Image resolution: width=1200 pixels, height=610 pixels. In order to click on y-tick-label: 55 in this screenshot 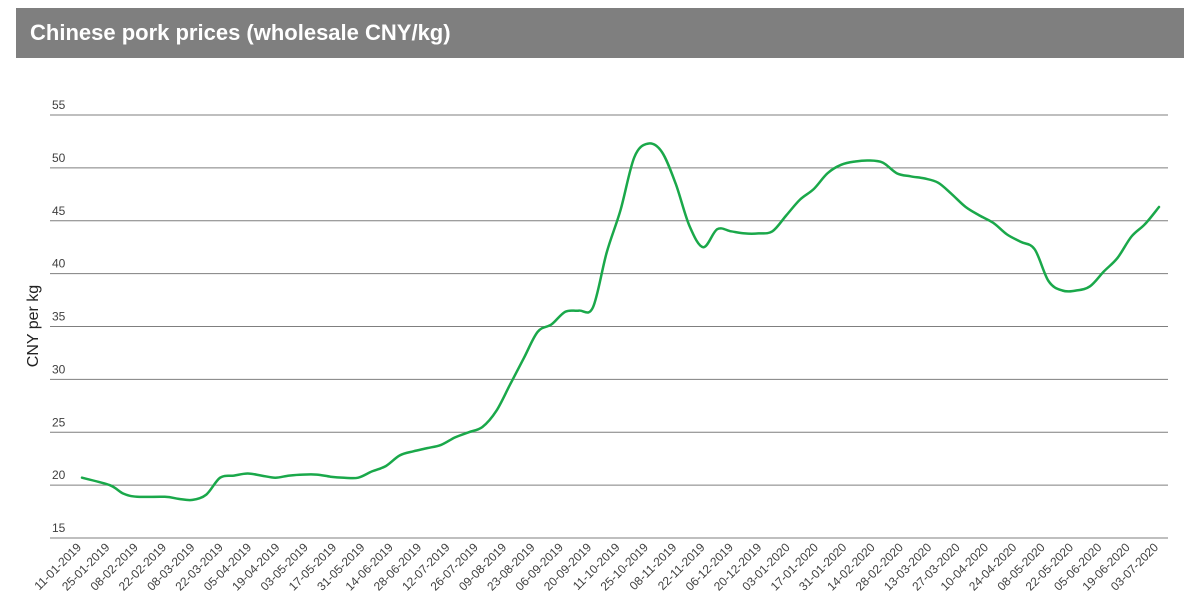, I will do `click(59, 105)`.